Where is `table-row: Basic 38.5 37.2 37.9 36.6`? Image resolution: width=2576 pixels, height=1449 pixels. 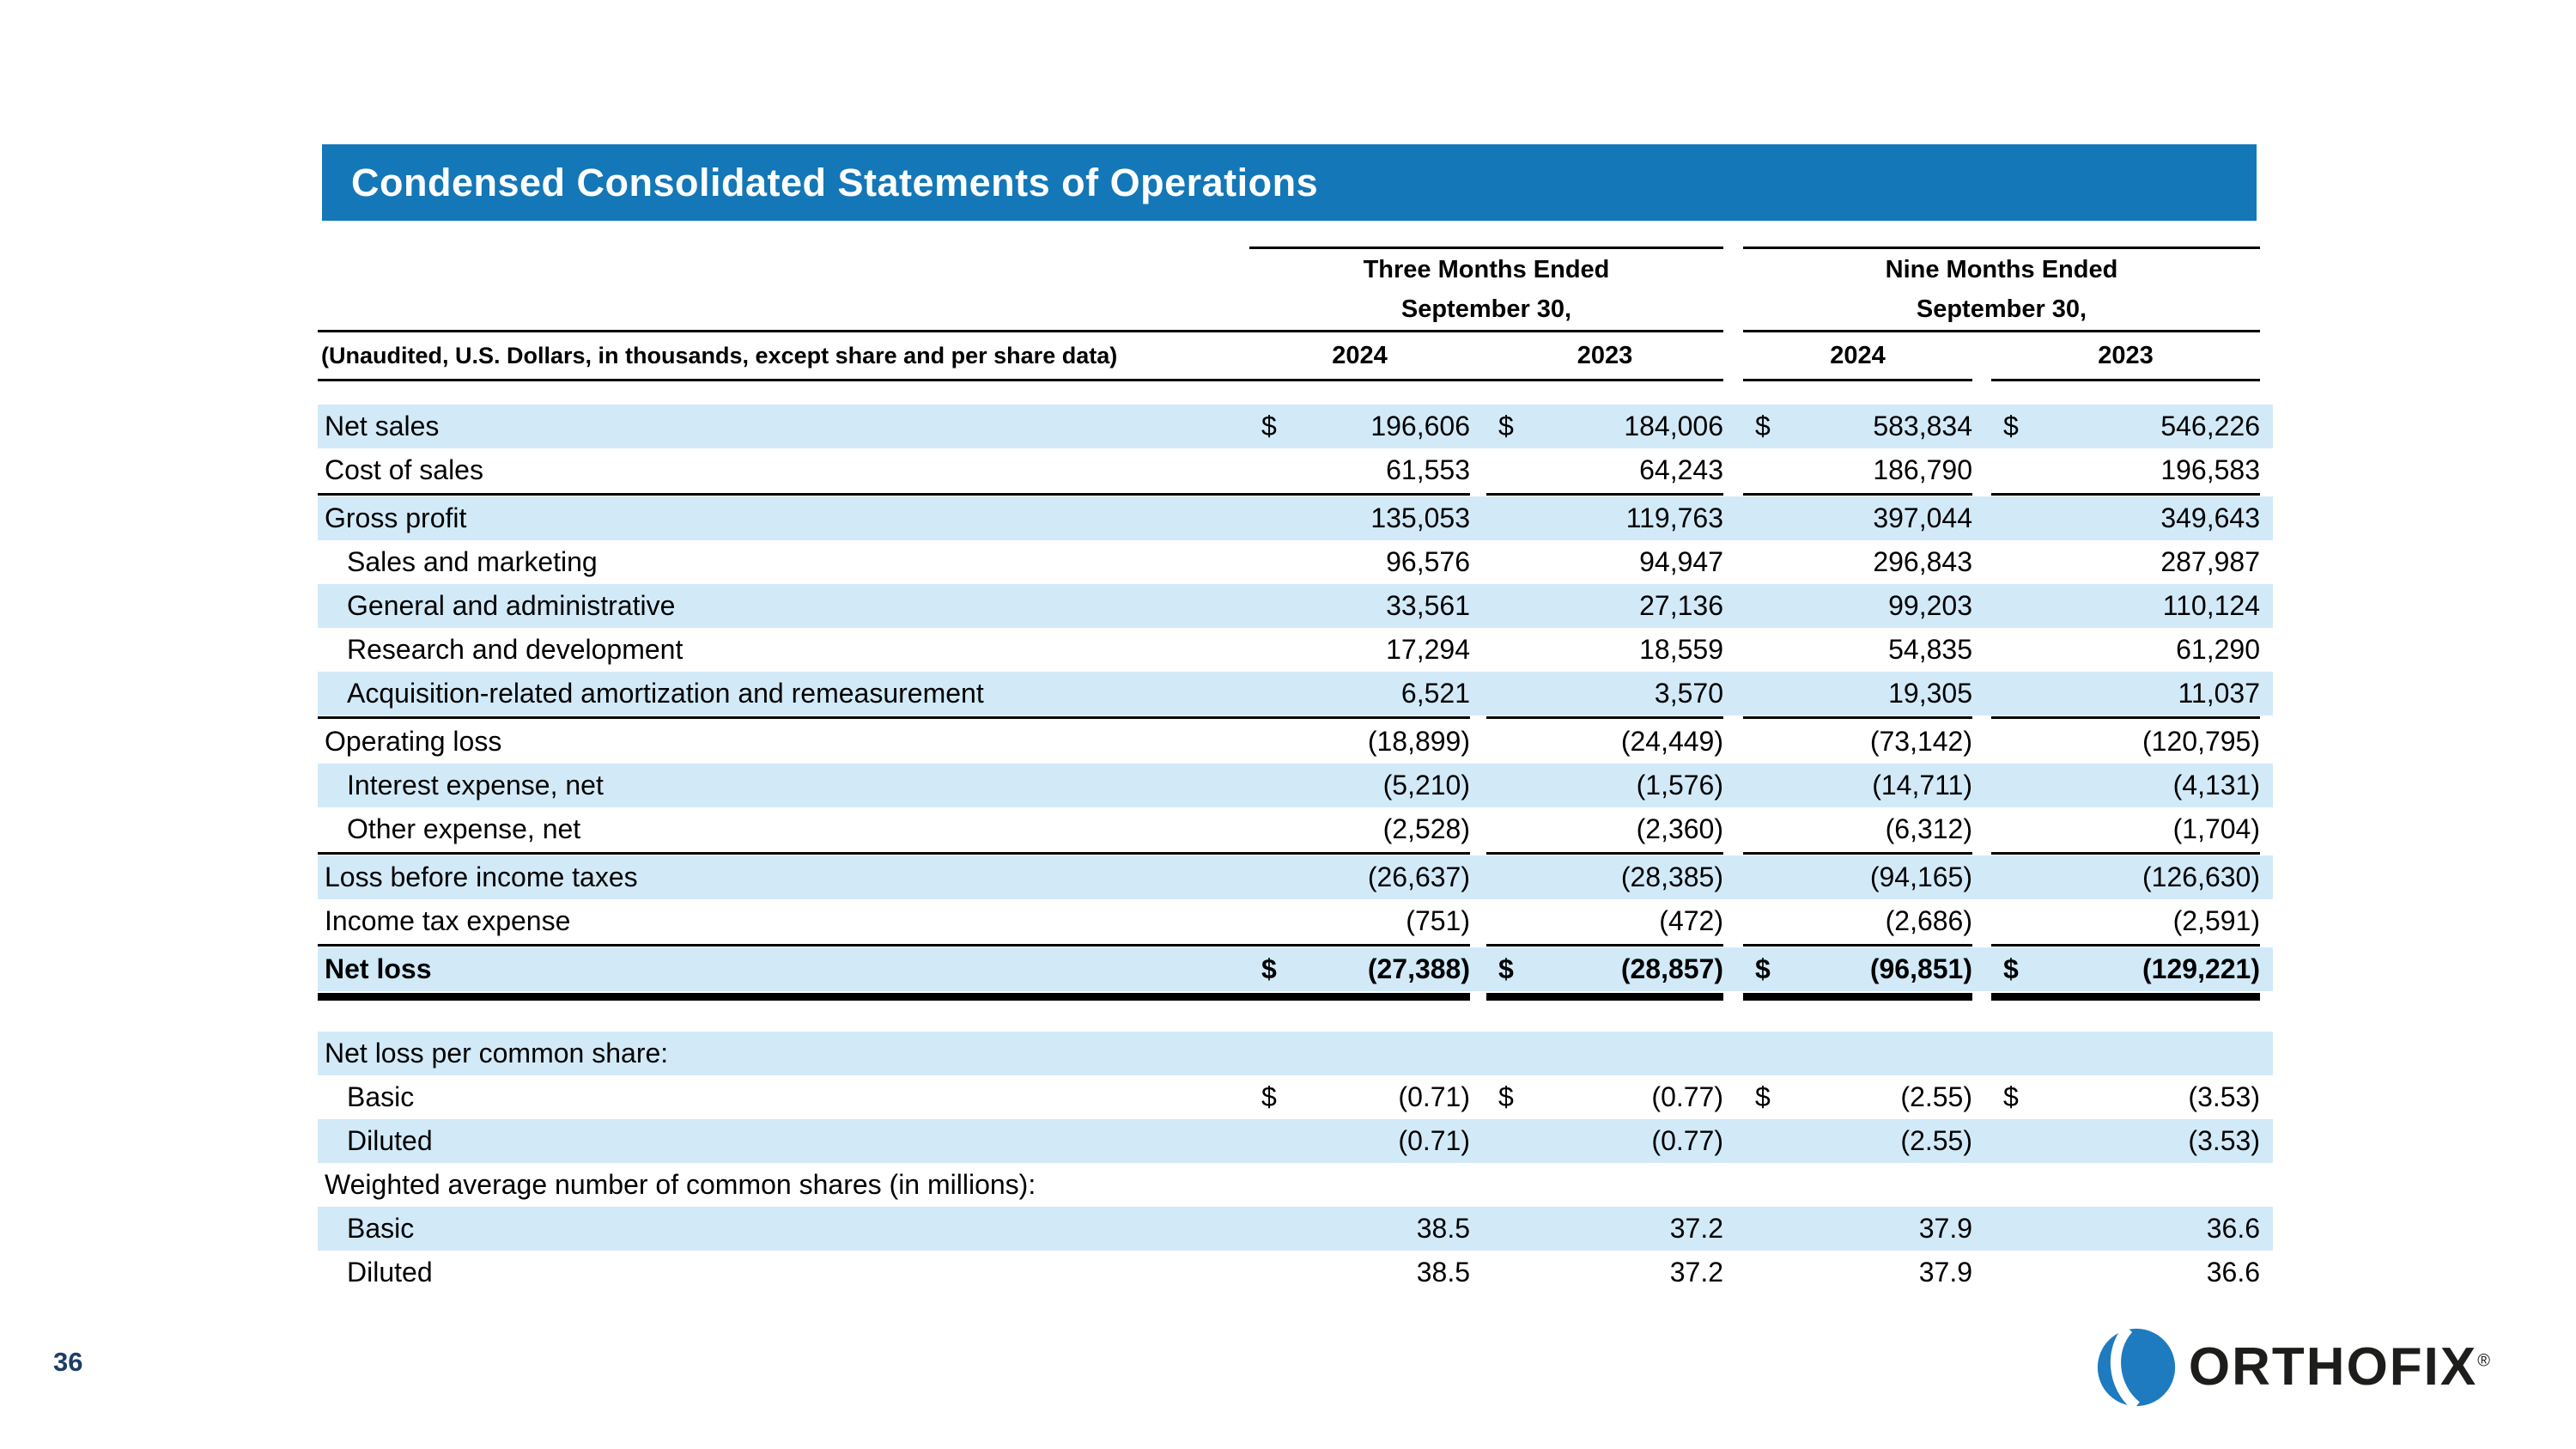
table-row: Basic 38.5 37.2 37.9 36.6 is located at coordinates (1295, 1229).